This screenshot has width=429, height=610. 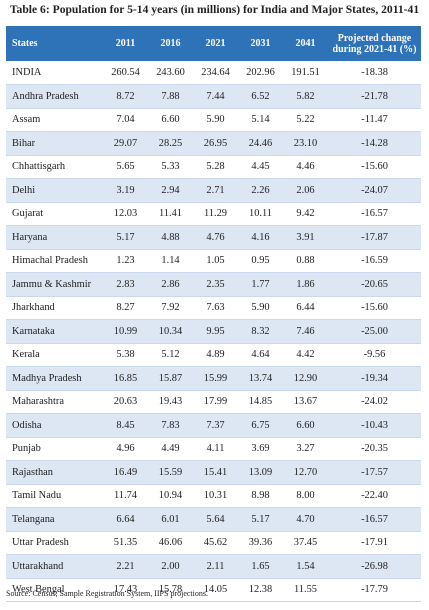 I want to click on value-2016-cell: 11.41, so click(x=170, y=214).